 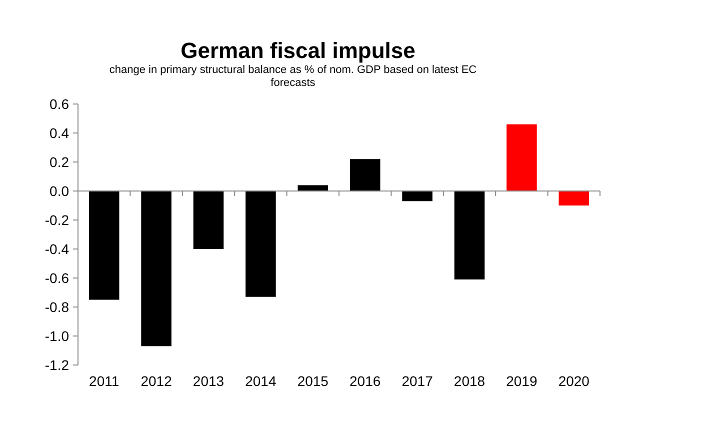 What do you see at coordinates (293, 77) in the screenshot?
I see `chart-subtitle: change in primary structural balance as % of nom. GDP based on latest EC forecasts` at bounding box center [293, 77].